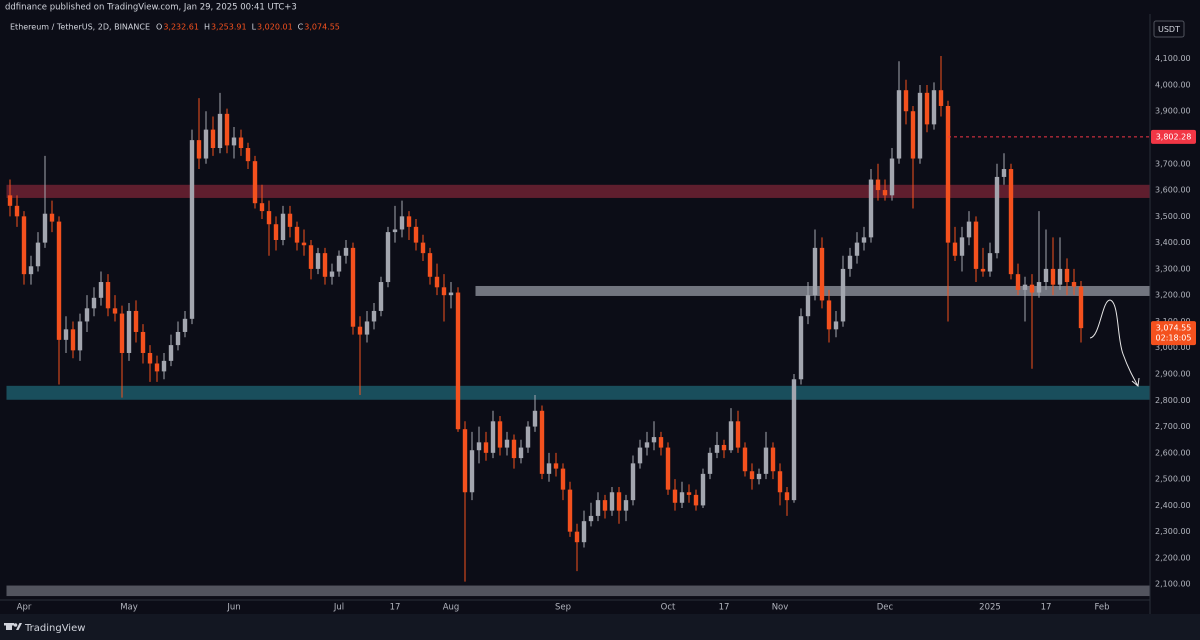 The height and width of the screenshot is (640, 1200). I want to click on x-tick-label: Apr, so click(24, 608).